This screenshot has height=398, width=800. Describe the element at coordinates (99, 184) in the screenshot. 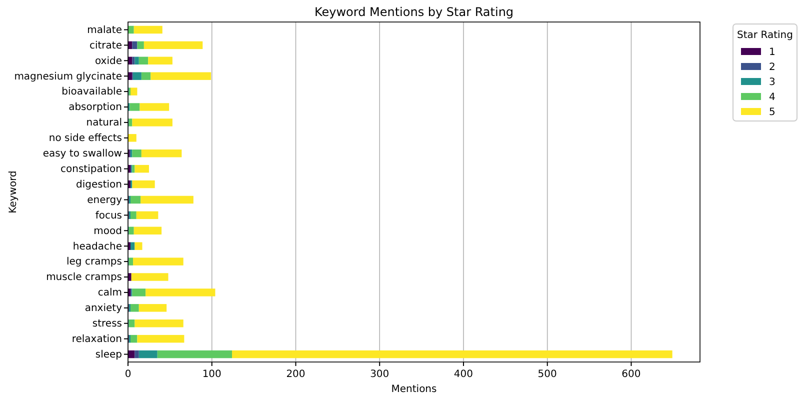

I see `y-tick-label: digestion` at that location.